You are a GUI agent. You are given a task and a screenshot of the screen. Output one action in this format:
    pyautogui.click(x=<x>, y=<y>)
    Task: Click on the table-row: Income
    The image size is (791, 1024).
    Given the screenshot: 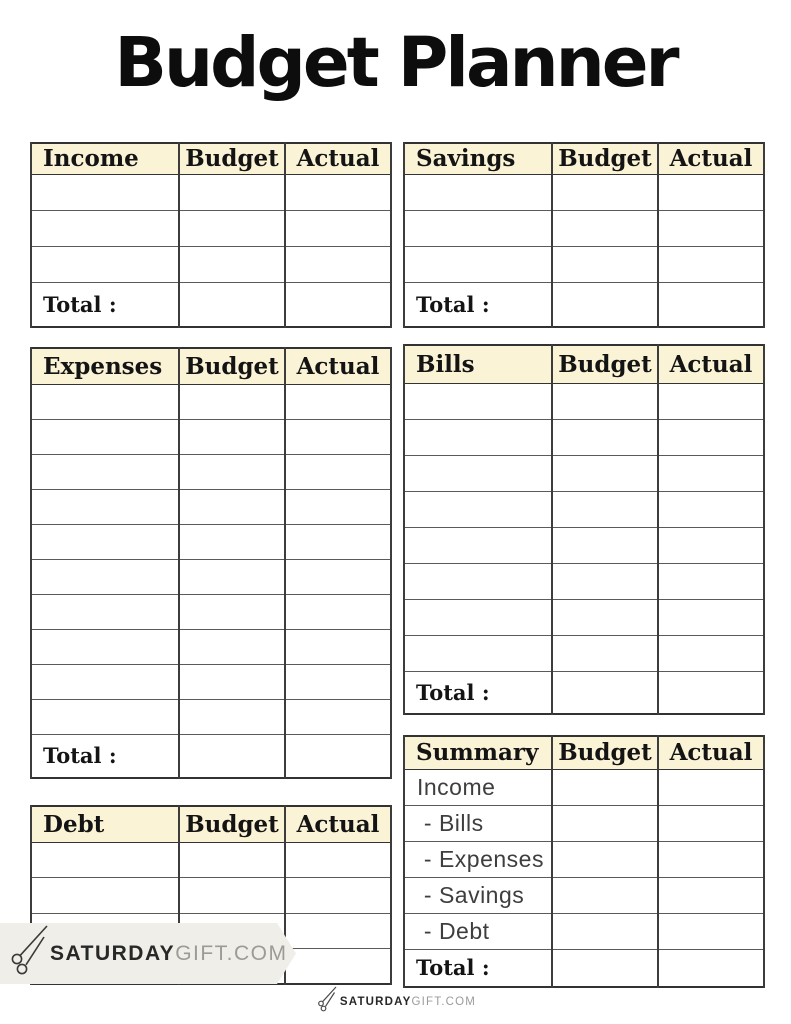 What is the action you would take?
    pyautogui.click(x=584, y=787)
    